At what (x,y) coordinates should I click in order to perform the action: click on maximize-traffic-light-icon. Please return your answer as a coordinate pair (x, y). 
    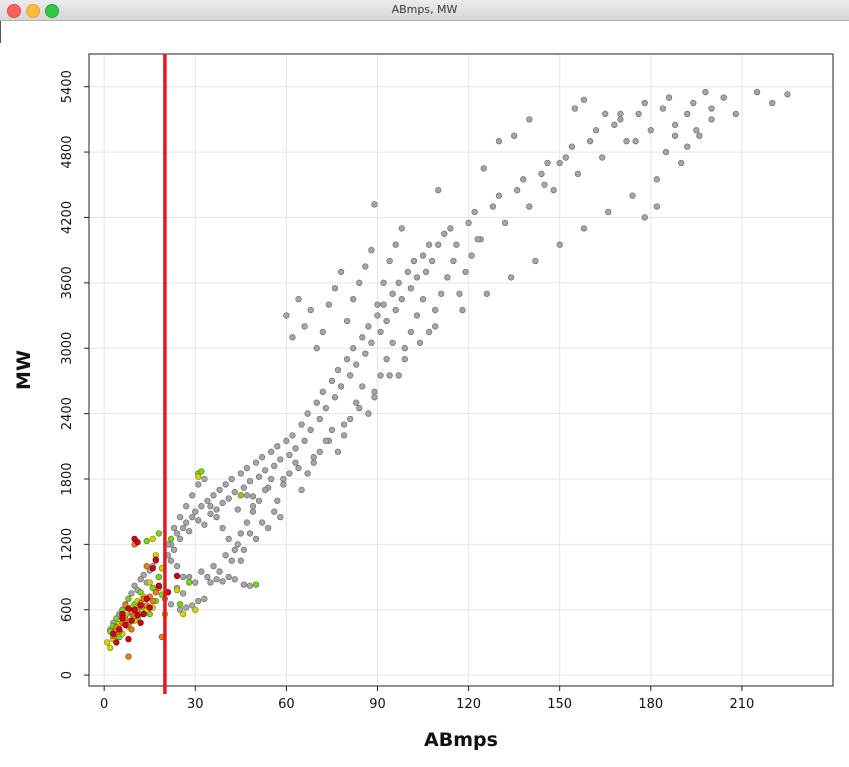
    Looking at the image, I should click on (52, 11).